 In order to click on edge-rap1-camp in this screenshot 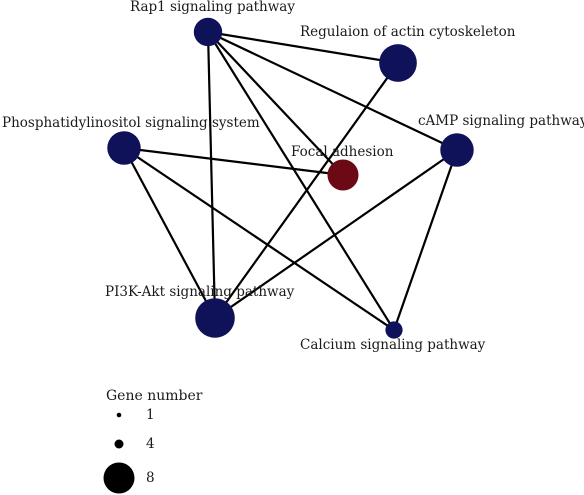, I will do `click(332, 91)`.